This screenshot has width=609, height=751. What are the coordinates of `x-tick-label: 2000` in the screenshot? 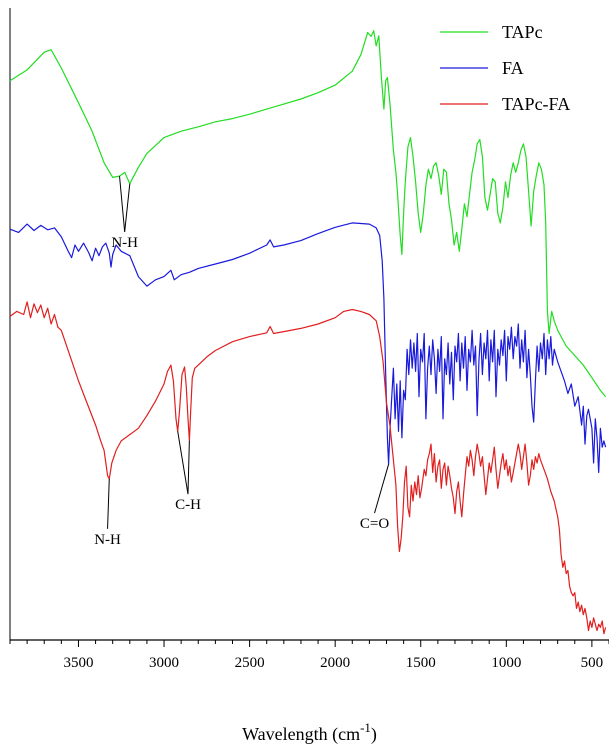 It's located at (335, 663).